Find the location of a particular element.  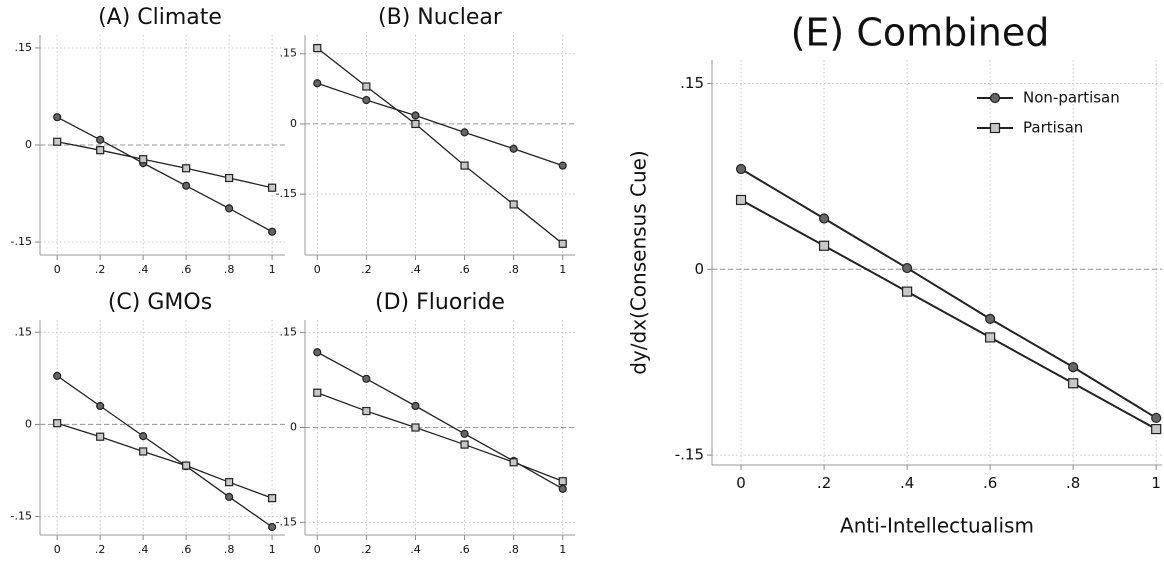

legend-label: Partisan is located at coordinates (1053, 128).